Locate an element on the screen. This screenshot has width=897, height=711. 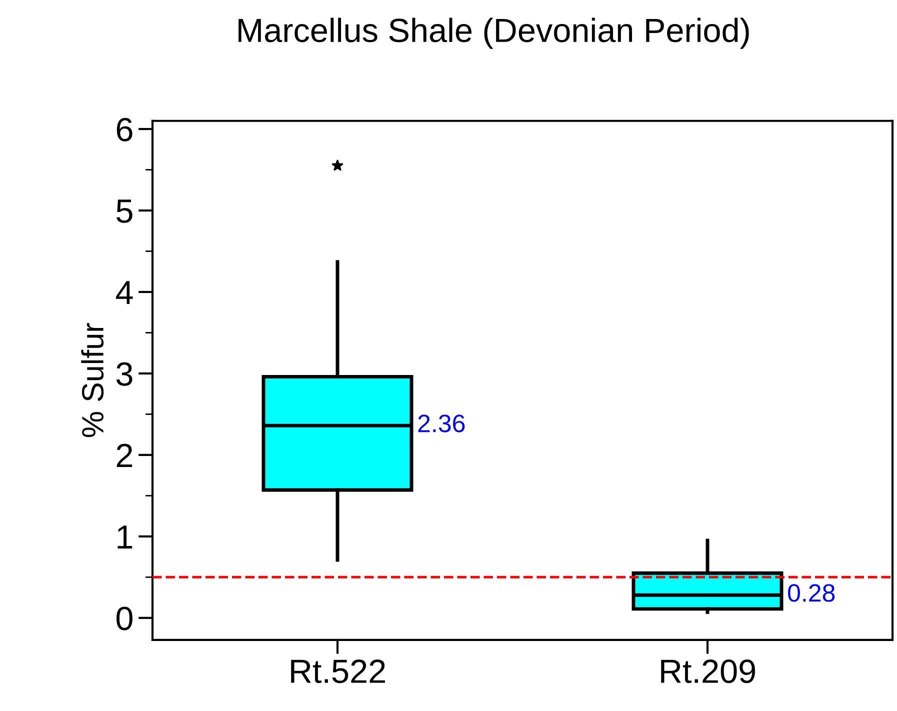
annotation: 0.28 is located at coordinates (811, 593).